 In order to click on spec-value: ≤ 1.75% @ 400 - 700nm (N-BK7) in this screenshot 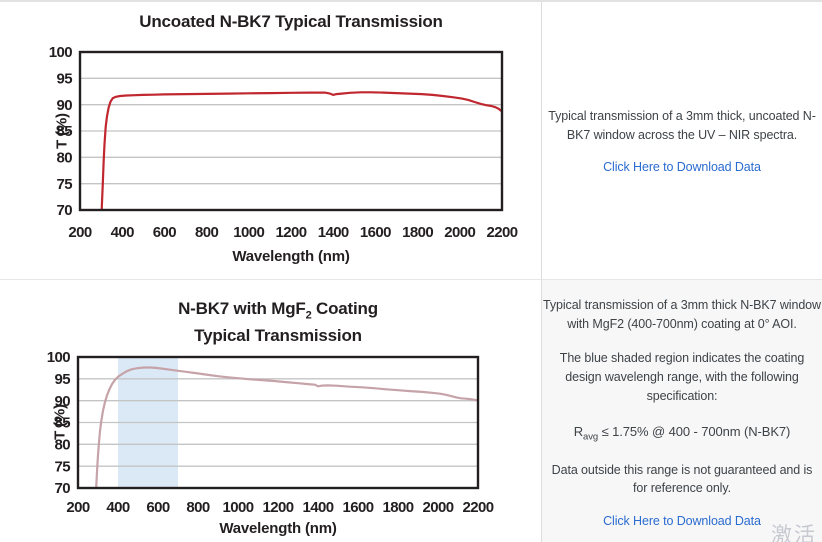, I will do `click(694, 431)`.